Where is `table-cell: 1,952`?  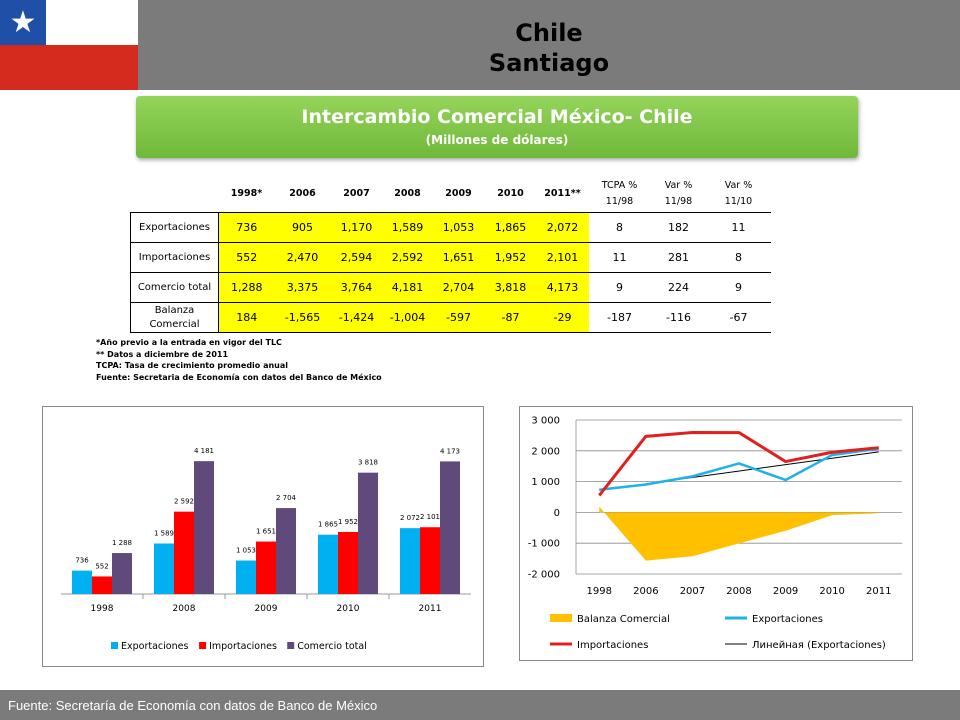 table-cell: 1,952 is located at coordinates (510, 257).